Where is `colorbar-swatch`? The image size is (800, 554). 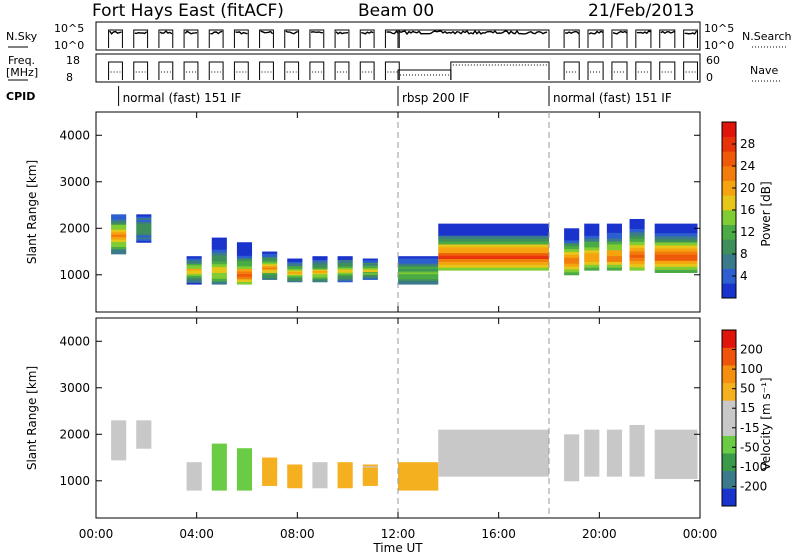
colorbar-swatch is located at coordinates (729, 232).